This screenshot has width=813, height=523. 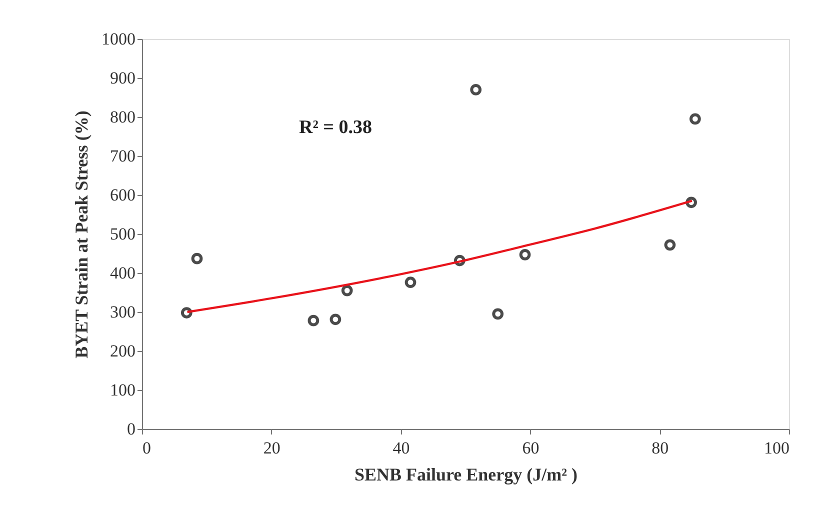 I want to click on y-axis-title: BYET Strain at Peak Stress (%), so click(x=82, y=234).